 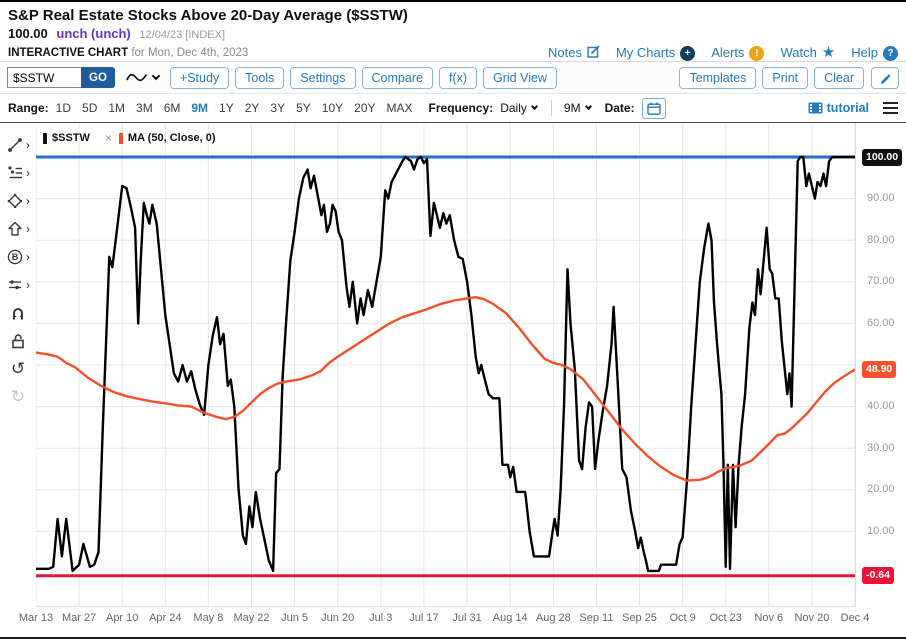 I want to click on remove-overlay-icon: ×, so click(x=108, y=138).